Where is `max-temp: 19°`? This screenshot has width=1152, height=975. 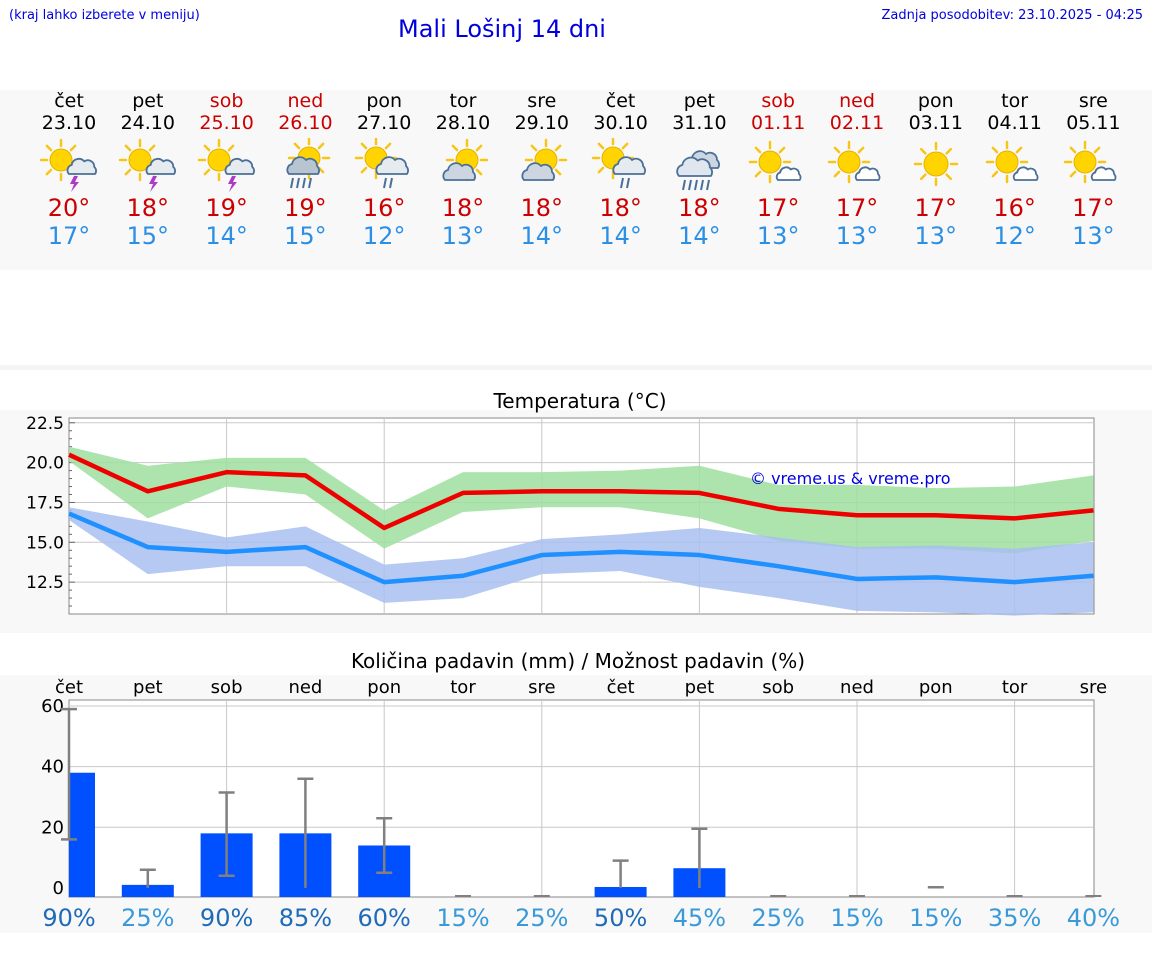 max-temp: 19° is located at coordinates (305, 208).